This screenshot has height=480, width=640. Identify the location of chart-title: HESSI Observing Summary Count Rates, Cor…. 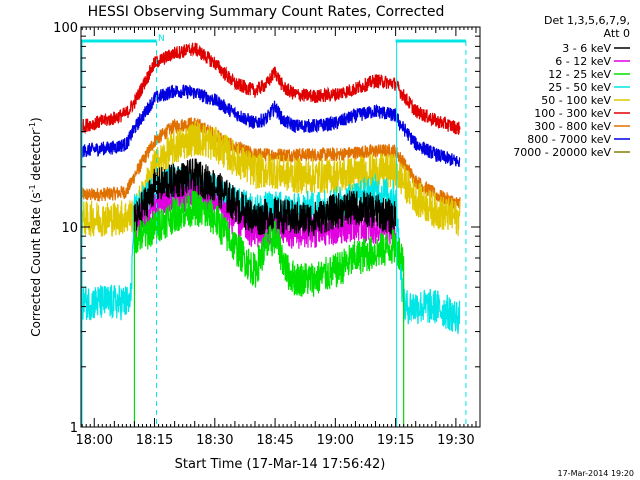
(266, 12).